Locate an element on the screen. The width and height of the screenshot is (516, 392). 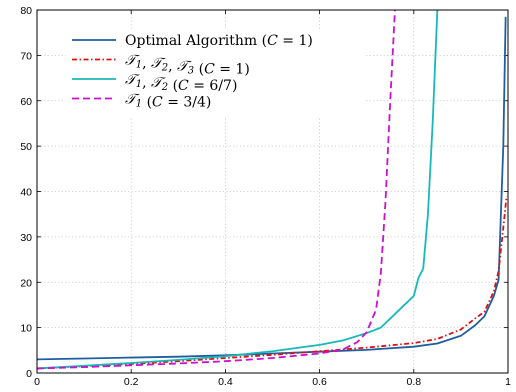
legend-label-3: 𝒯1, 𝒯2 (C = 6/7) is located at coordinates (181, 83).